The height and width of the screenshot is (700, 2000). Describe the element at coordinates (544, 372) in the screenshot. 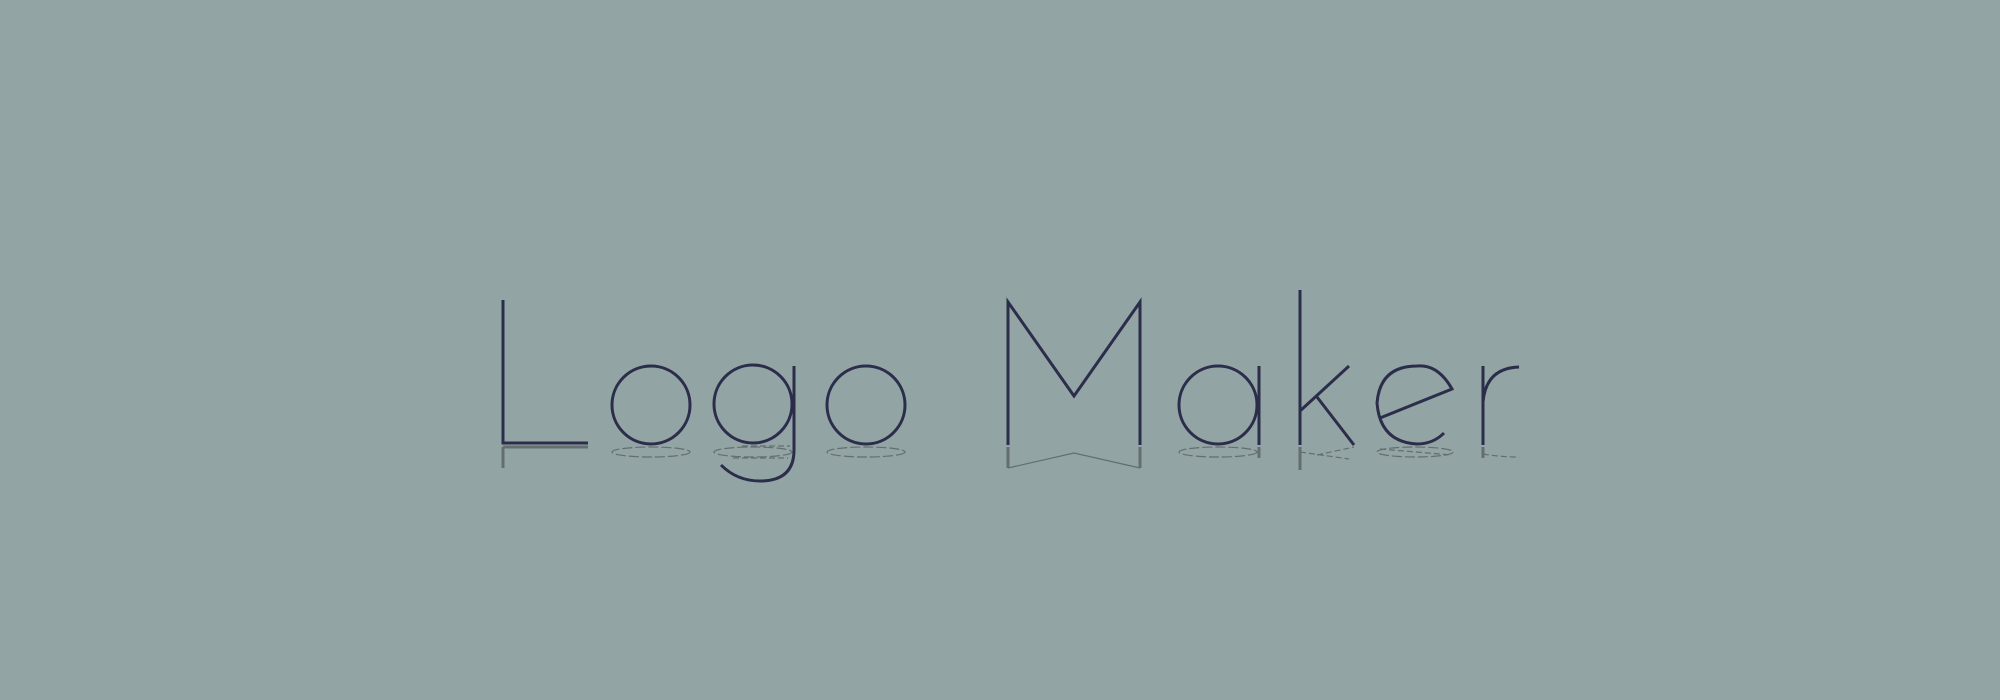

I see `letter-L` at that location.